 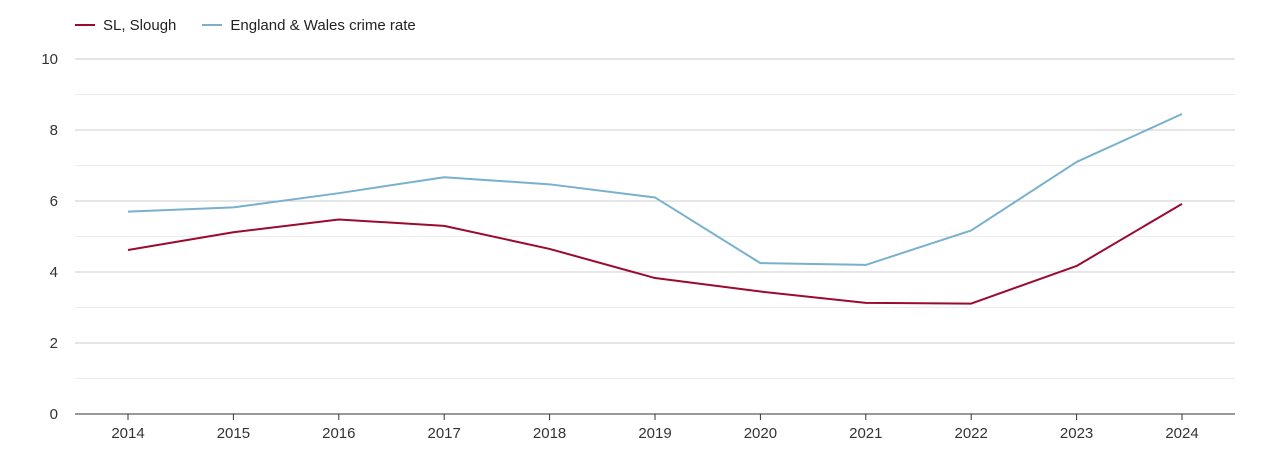 I want to click on y-tick-label: 4, so click(x=54, y=272).